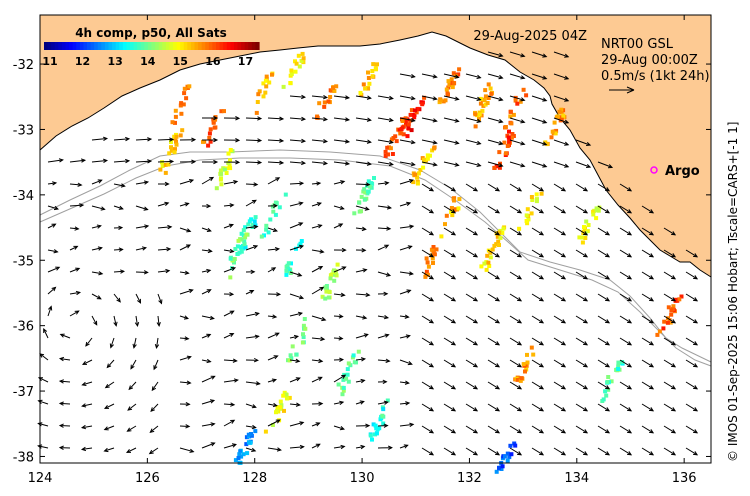 The height and width of the screenshot is (496, 750). Describe the element at coordinates (655, 76) in the screenshot. I see `current-info-line3: 0.5m/s (1kt 24h)` at that location.